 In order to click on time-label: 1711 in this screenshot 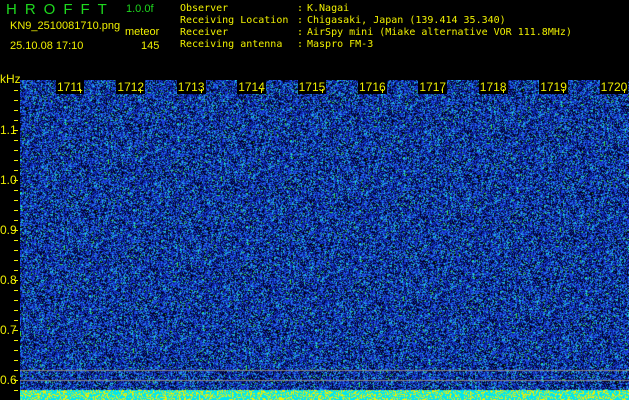, I will do `click(70, 87)`.